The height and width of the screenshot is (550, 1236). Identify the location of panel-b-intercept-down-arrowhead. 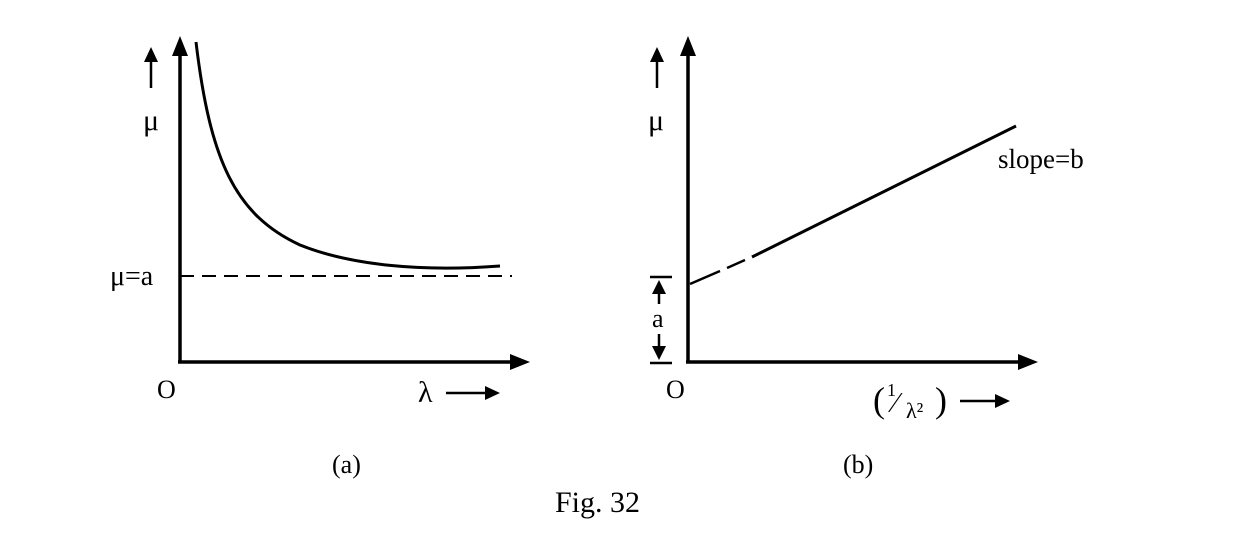
(659, 353).